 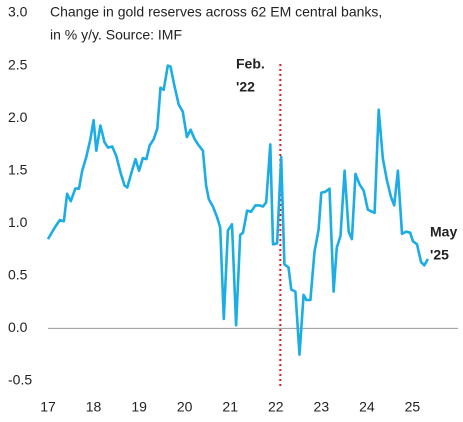 What do you see at coordinates (413, 407) in the screenshot?
I see `x-tick-label: 25` at bounding box center [413, 407].